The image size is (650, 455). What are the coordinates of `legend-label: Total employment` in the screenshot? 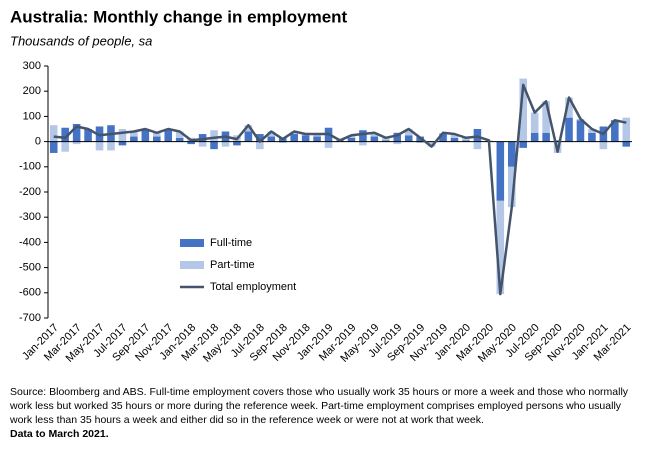 It's located at (253, 287).